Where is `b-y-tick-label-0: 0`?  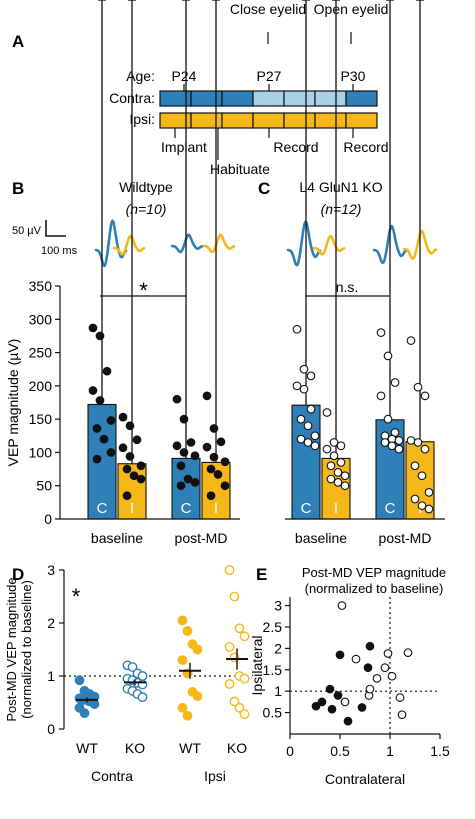
b-y-tick-label-0: 0 is located at coordinates (48, 519).